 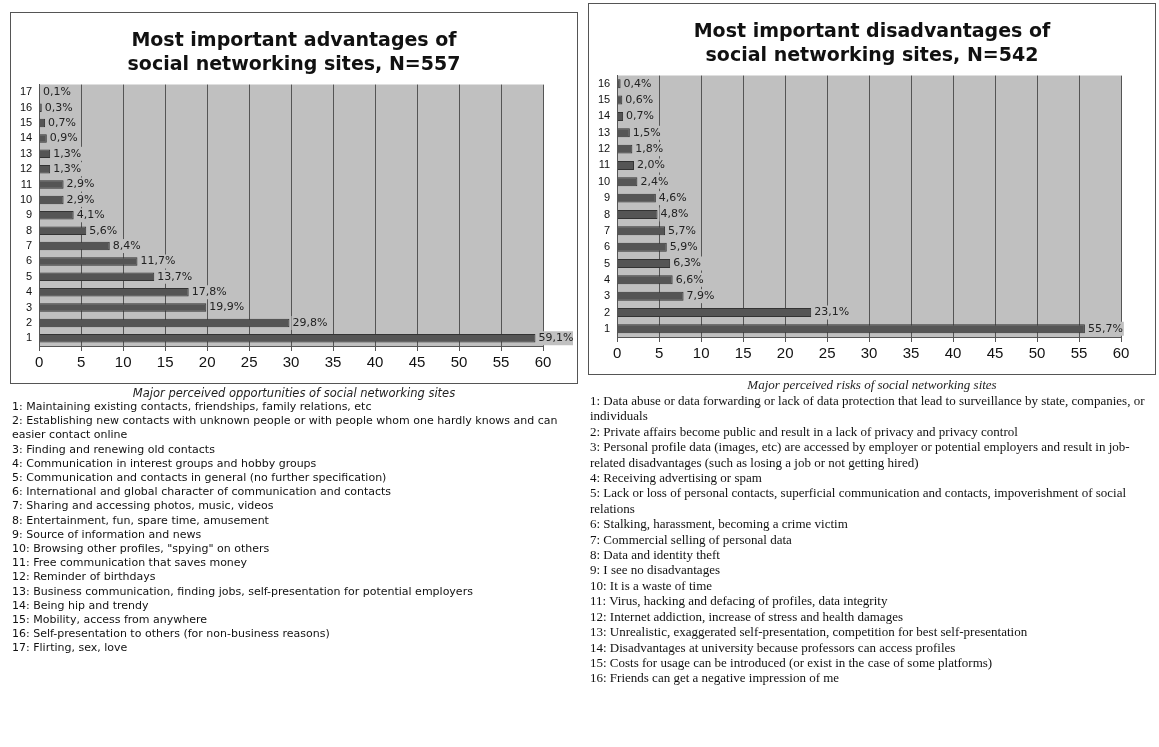 I want to click on data-label: 4,8%, so click(x=674, y=214).